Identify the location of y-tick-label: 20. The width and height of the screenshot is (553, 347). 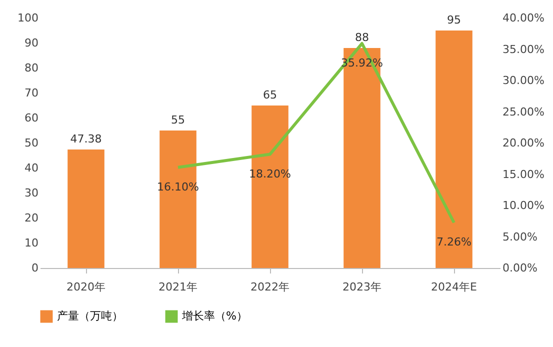
(31, 218).